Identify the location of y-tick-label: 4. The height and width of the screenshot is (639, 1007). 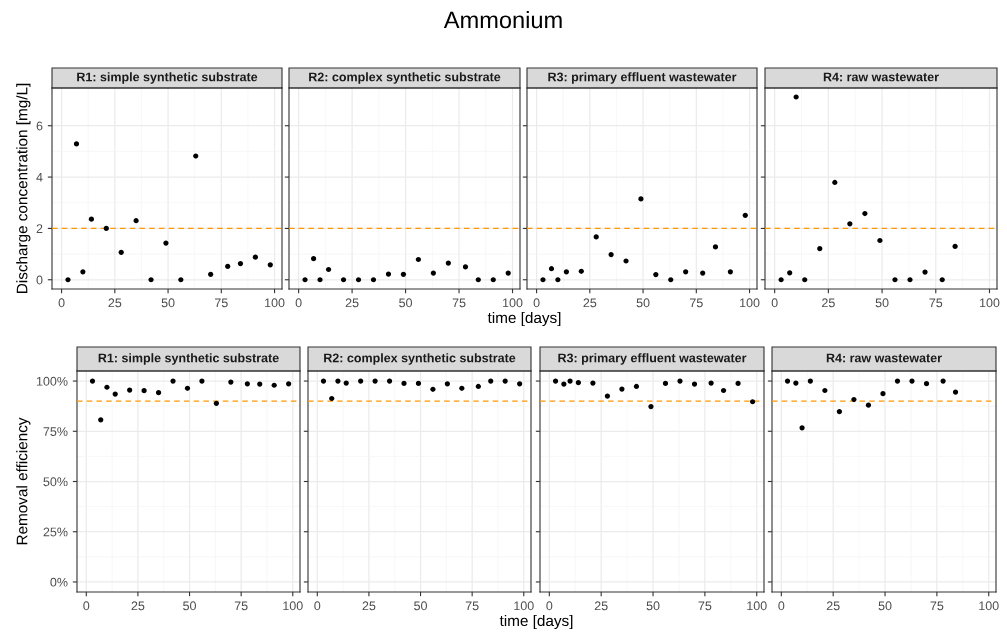
(39, 177).